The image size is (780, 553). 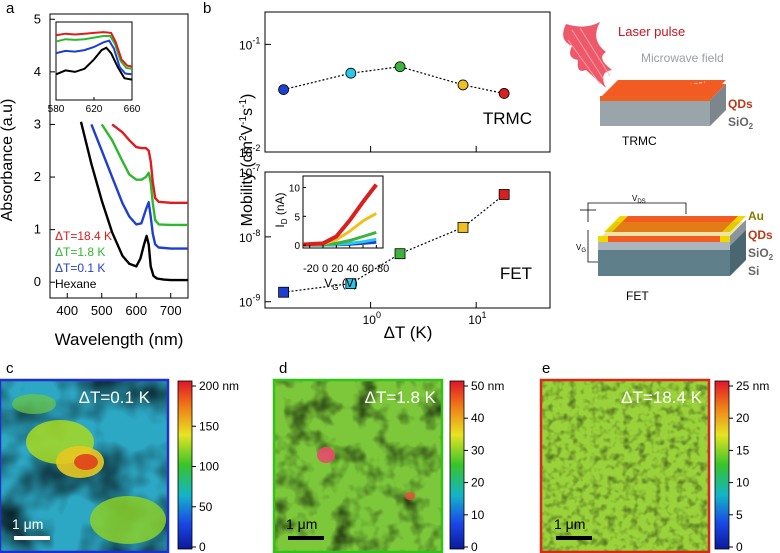 I want to click on absorbance-y-tick-label: 5, so click(x=37, y=18).